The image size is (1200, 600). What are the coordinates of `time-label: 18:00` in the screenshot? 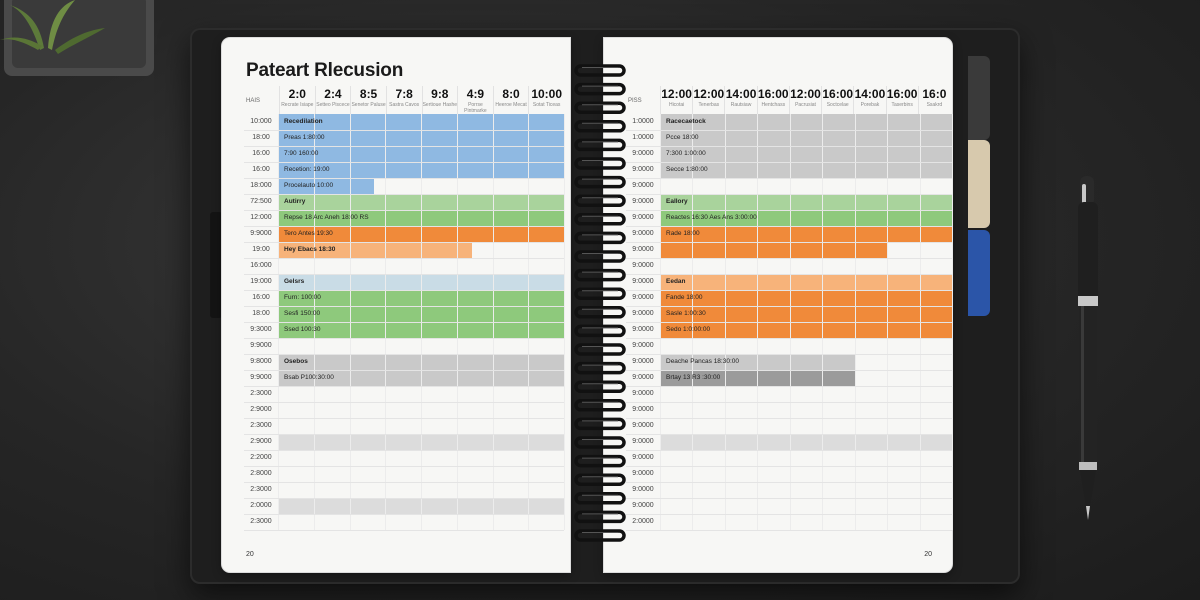 It's located at (261, 137).